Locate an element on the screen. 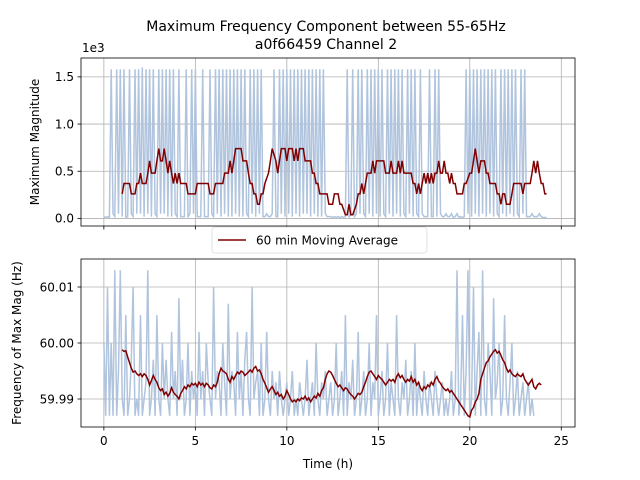  bottom-y-tick-label: 59.99 is located at coordinates (57, 399).